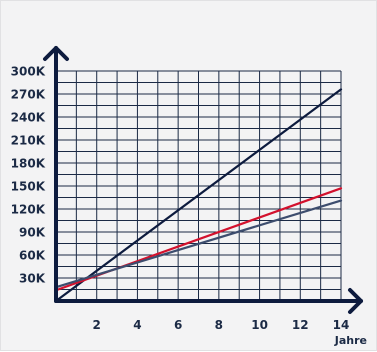 The height and width of the screenshot is (352, 377). I want to click on y-tick-label: 60K, so click(32, 256).